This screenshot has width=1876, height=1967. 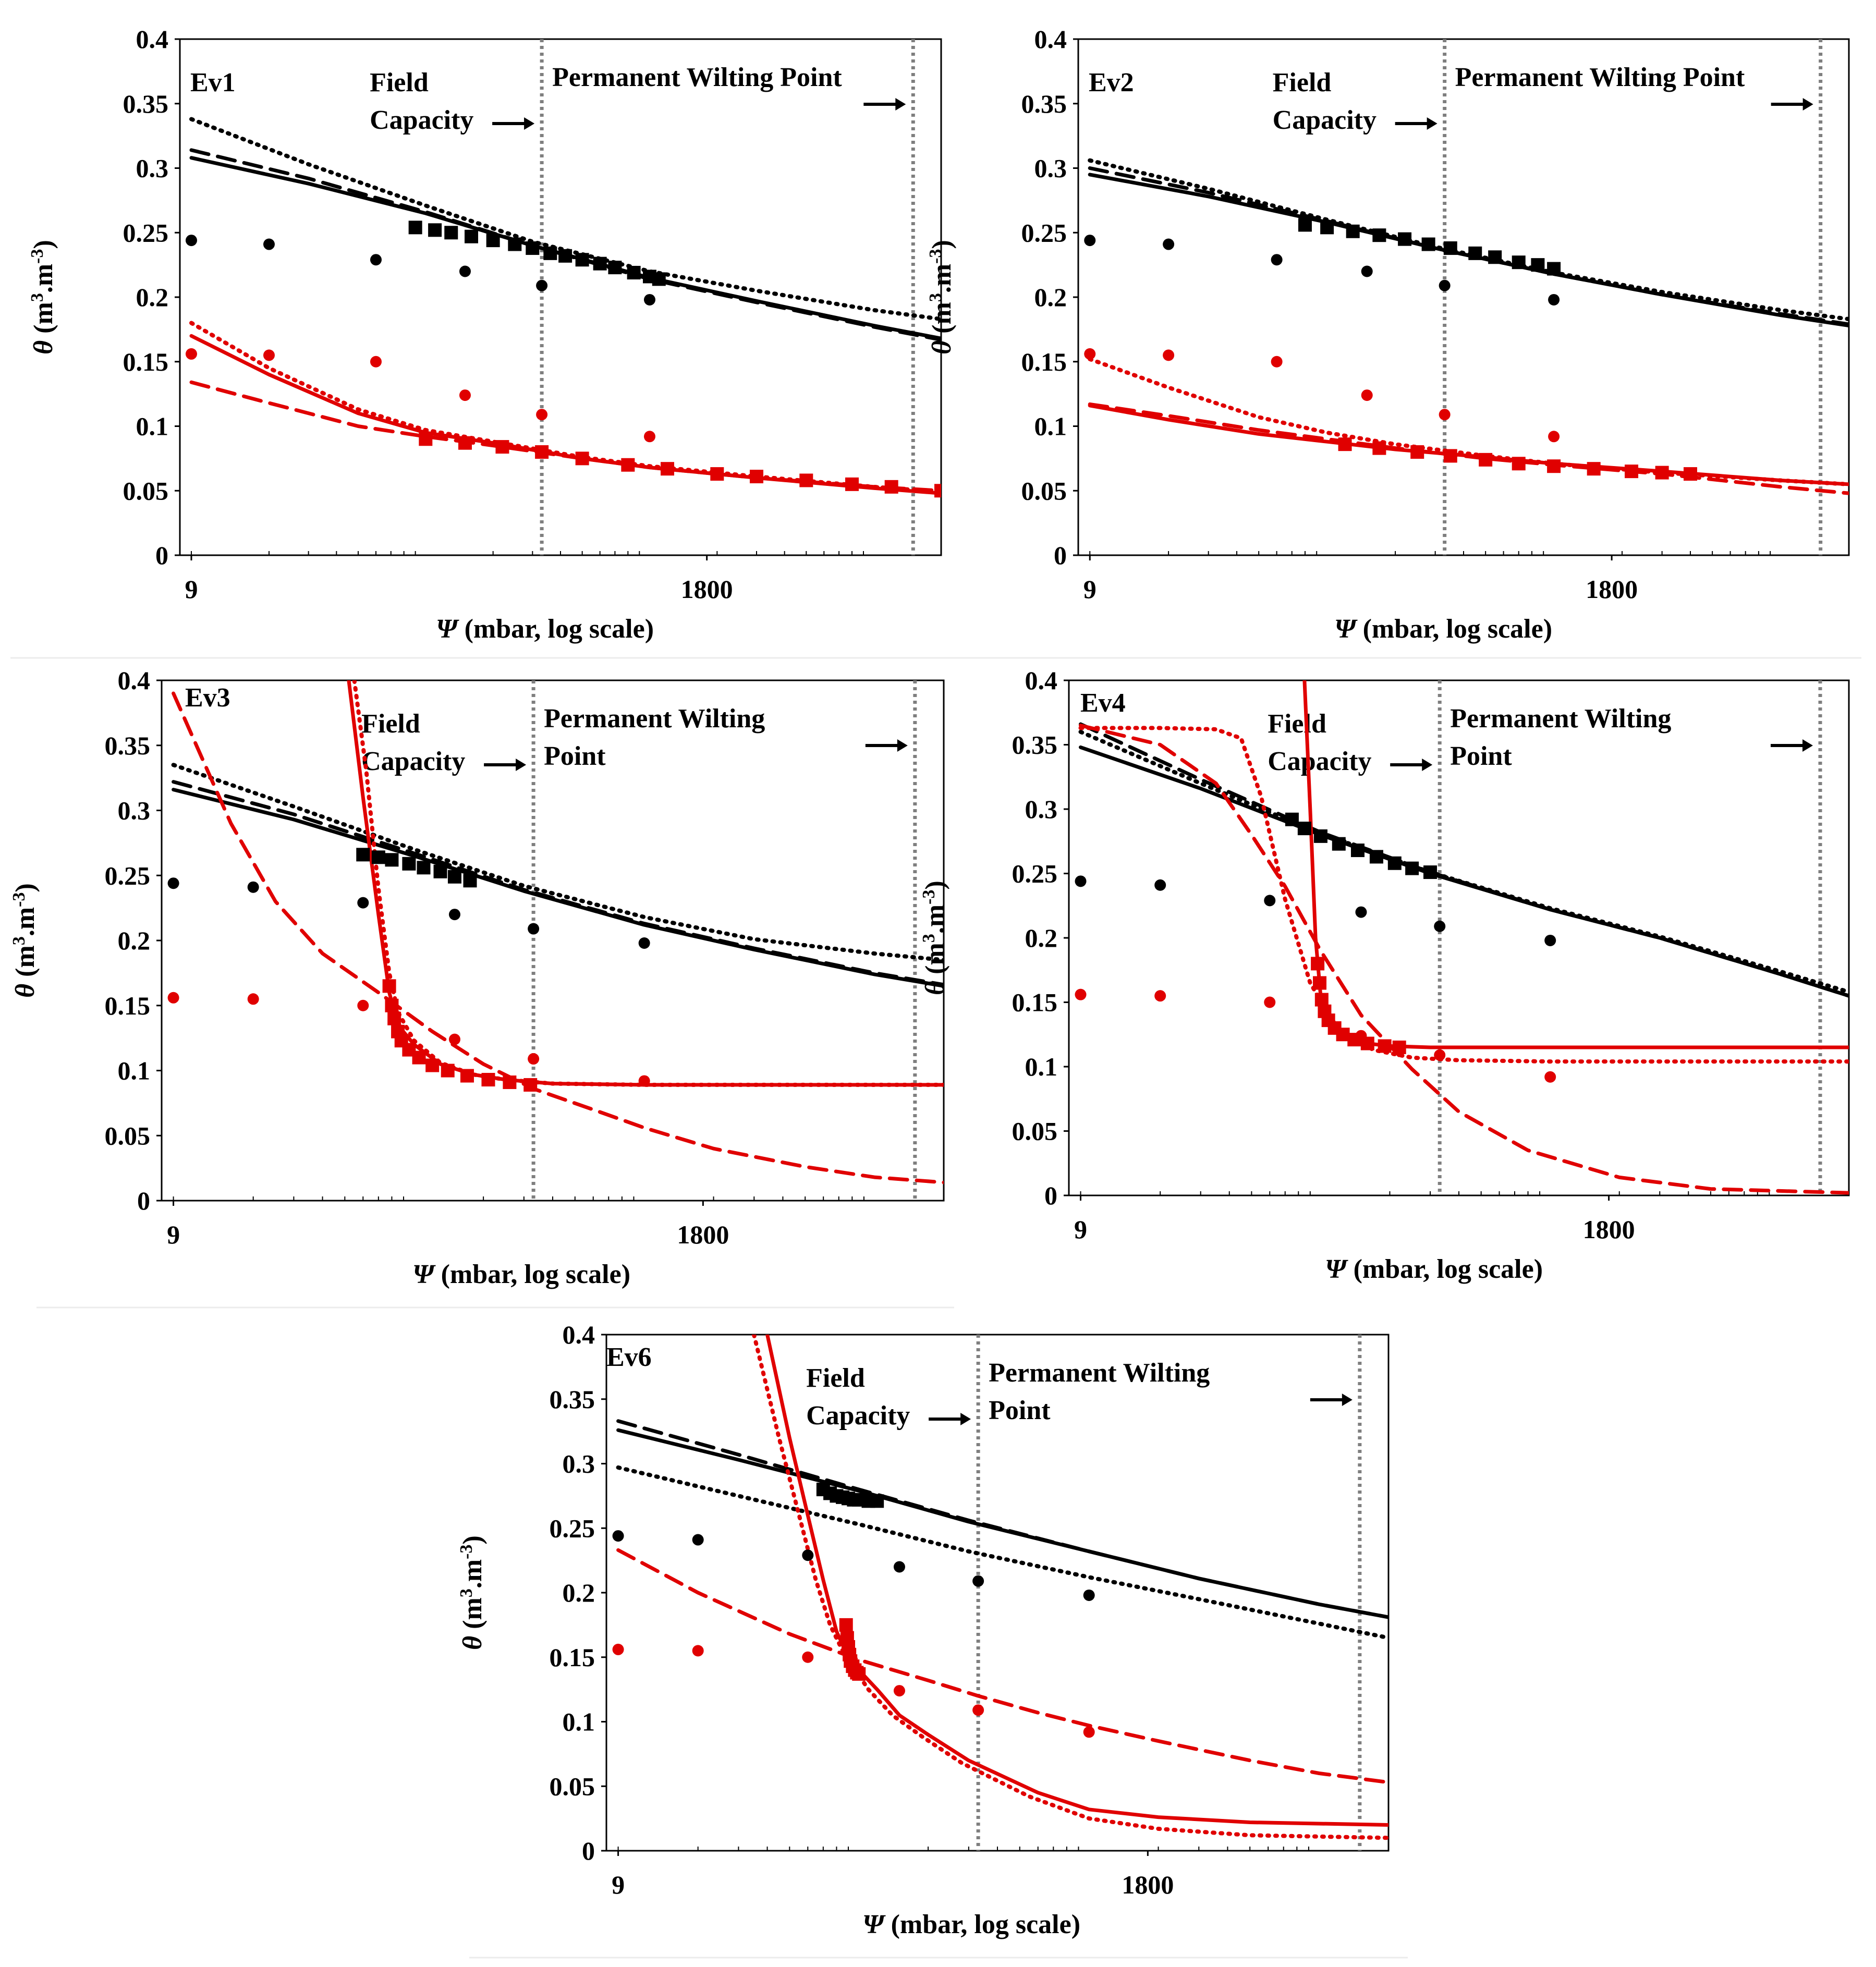 What do you see at coordinates (589, 1850) in the screenshot?
I see `y-tick-label: 0` at bounding box center [589, 1850].